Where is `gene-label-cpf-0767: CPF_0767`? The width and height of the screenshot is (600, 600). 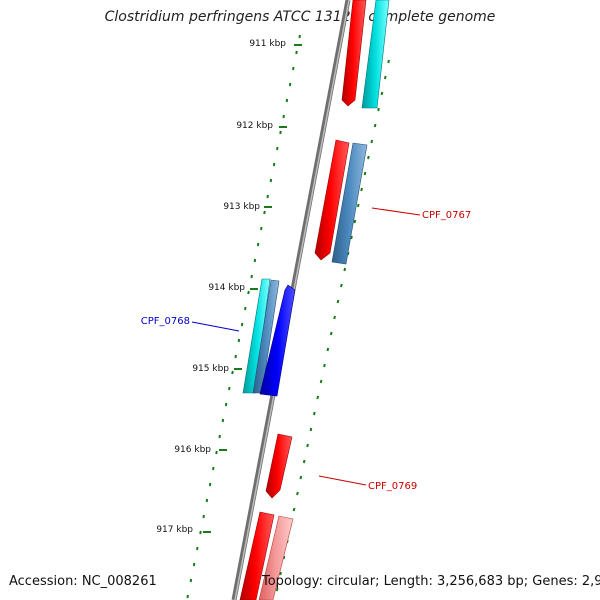 gene-label-cpf-0767: CPF_0767 is located at coordinates (446, 215).